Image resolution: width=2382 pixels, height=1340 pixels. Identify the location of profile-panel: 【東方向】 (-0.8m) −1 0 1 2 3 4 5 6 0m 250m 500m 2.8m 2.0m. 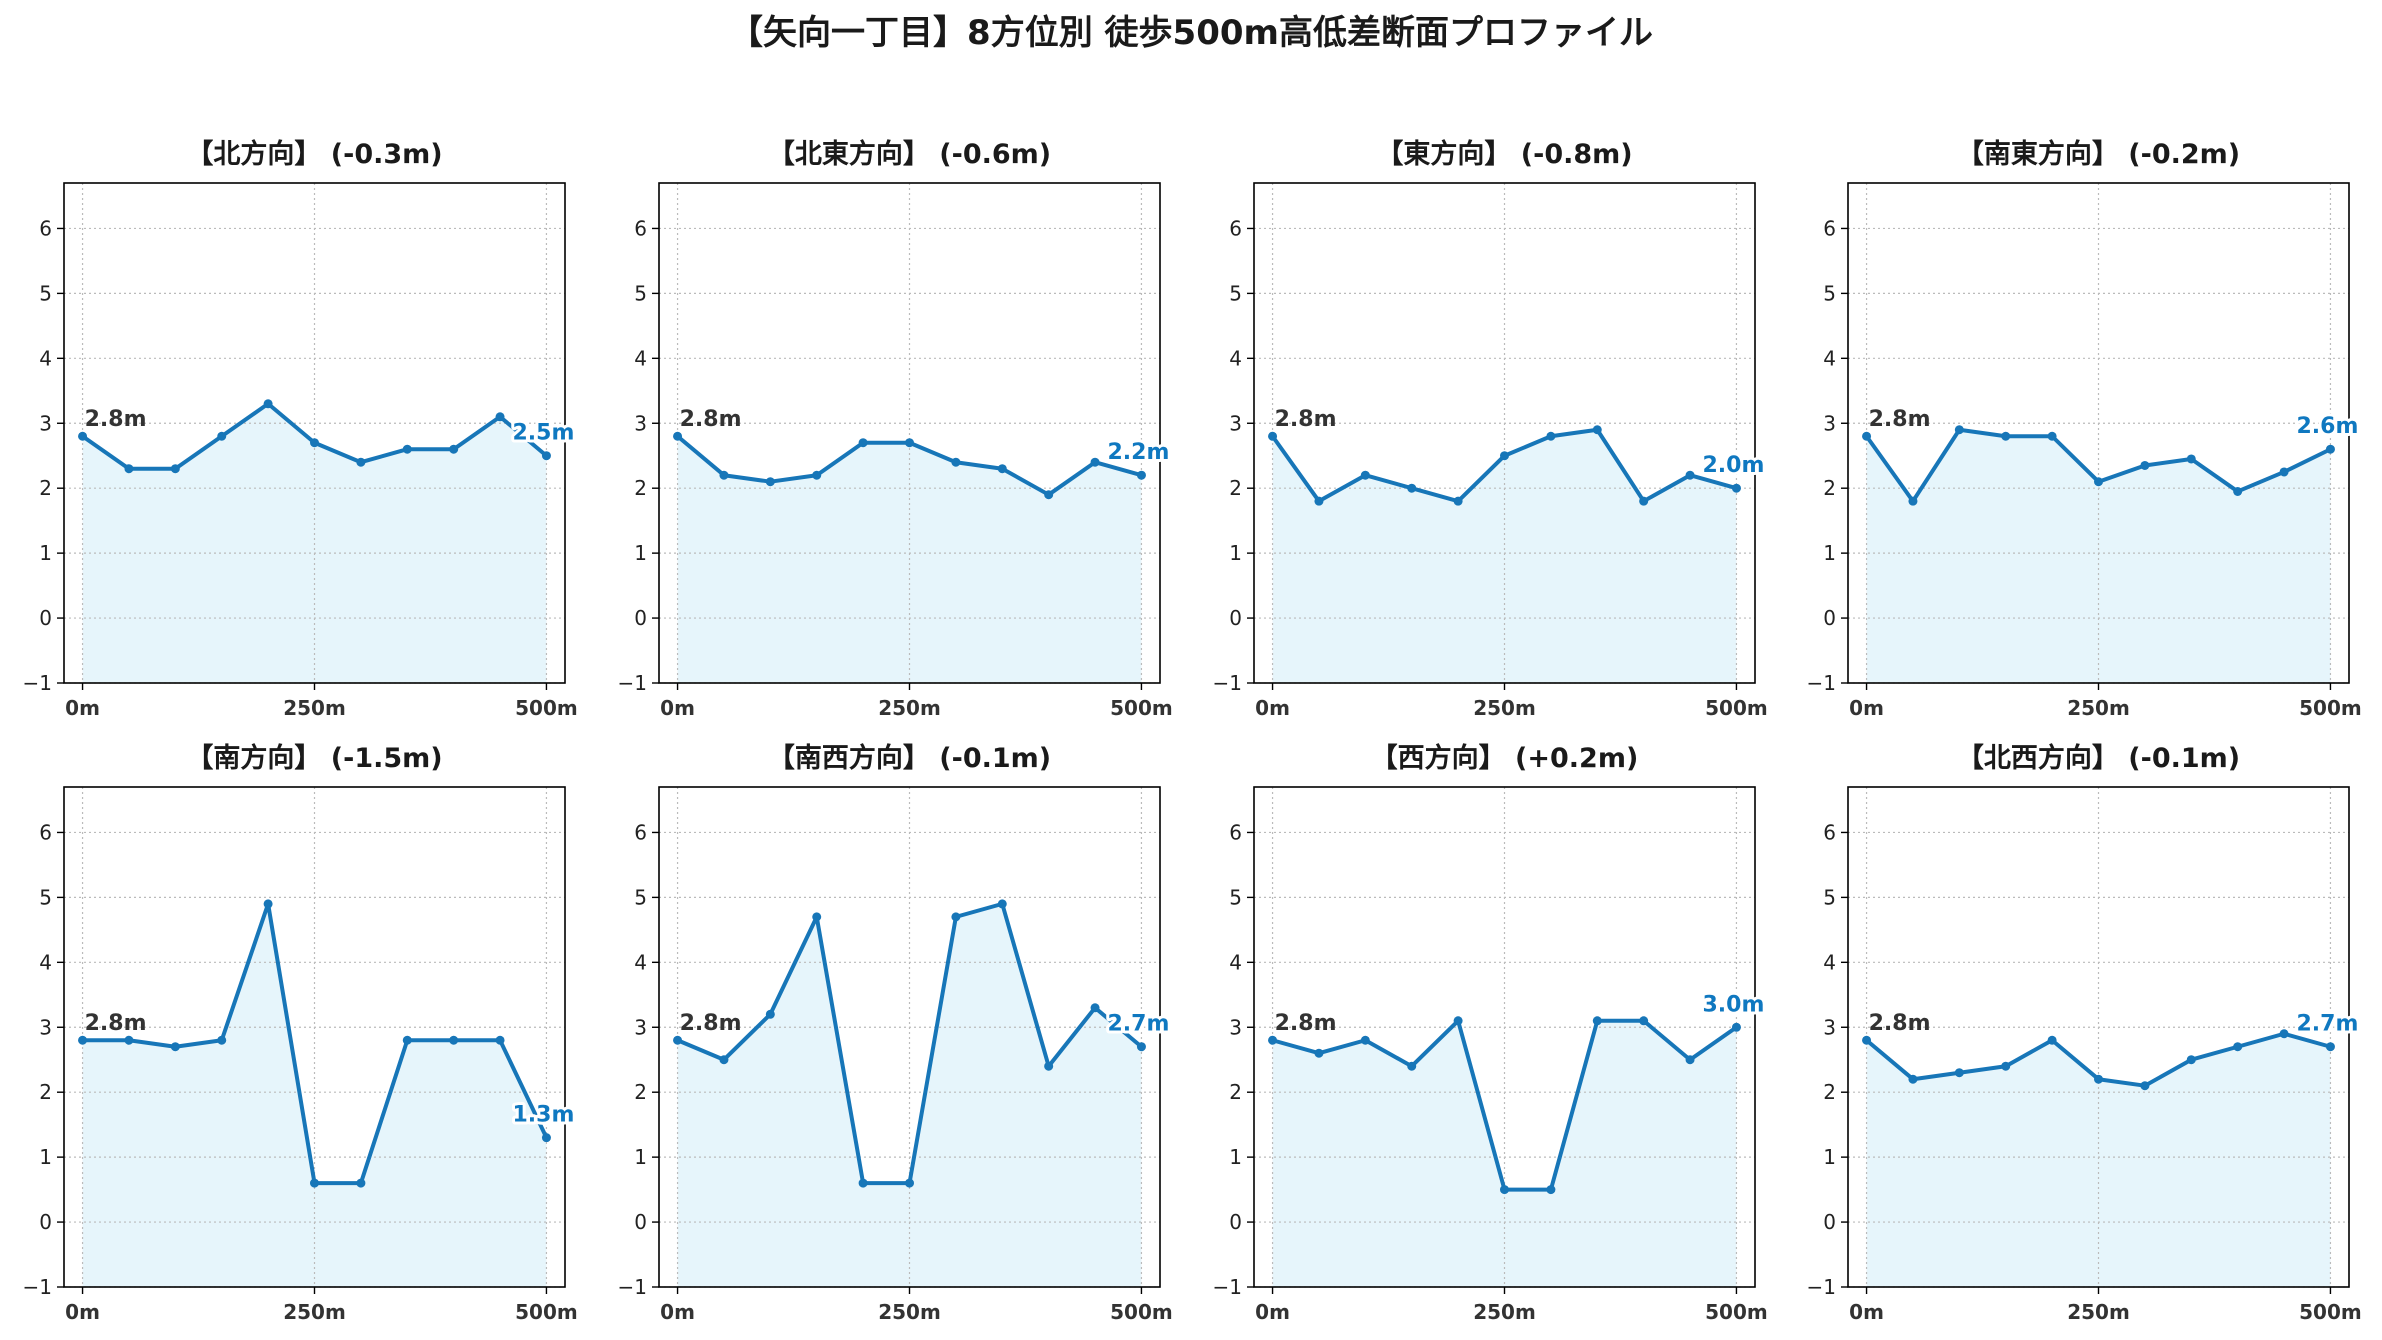
(1490, 429).